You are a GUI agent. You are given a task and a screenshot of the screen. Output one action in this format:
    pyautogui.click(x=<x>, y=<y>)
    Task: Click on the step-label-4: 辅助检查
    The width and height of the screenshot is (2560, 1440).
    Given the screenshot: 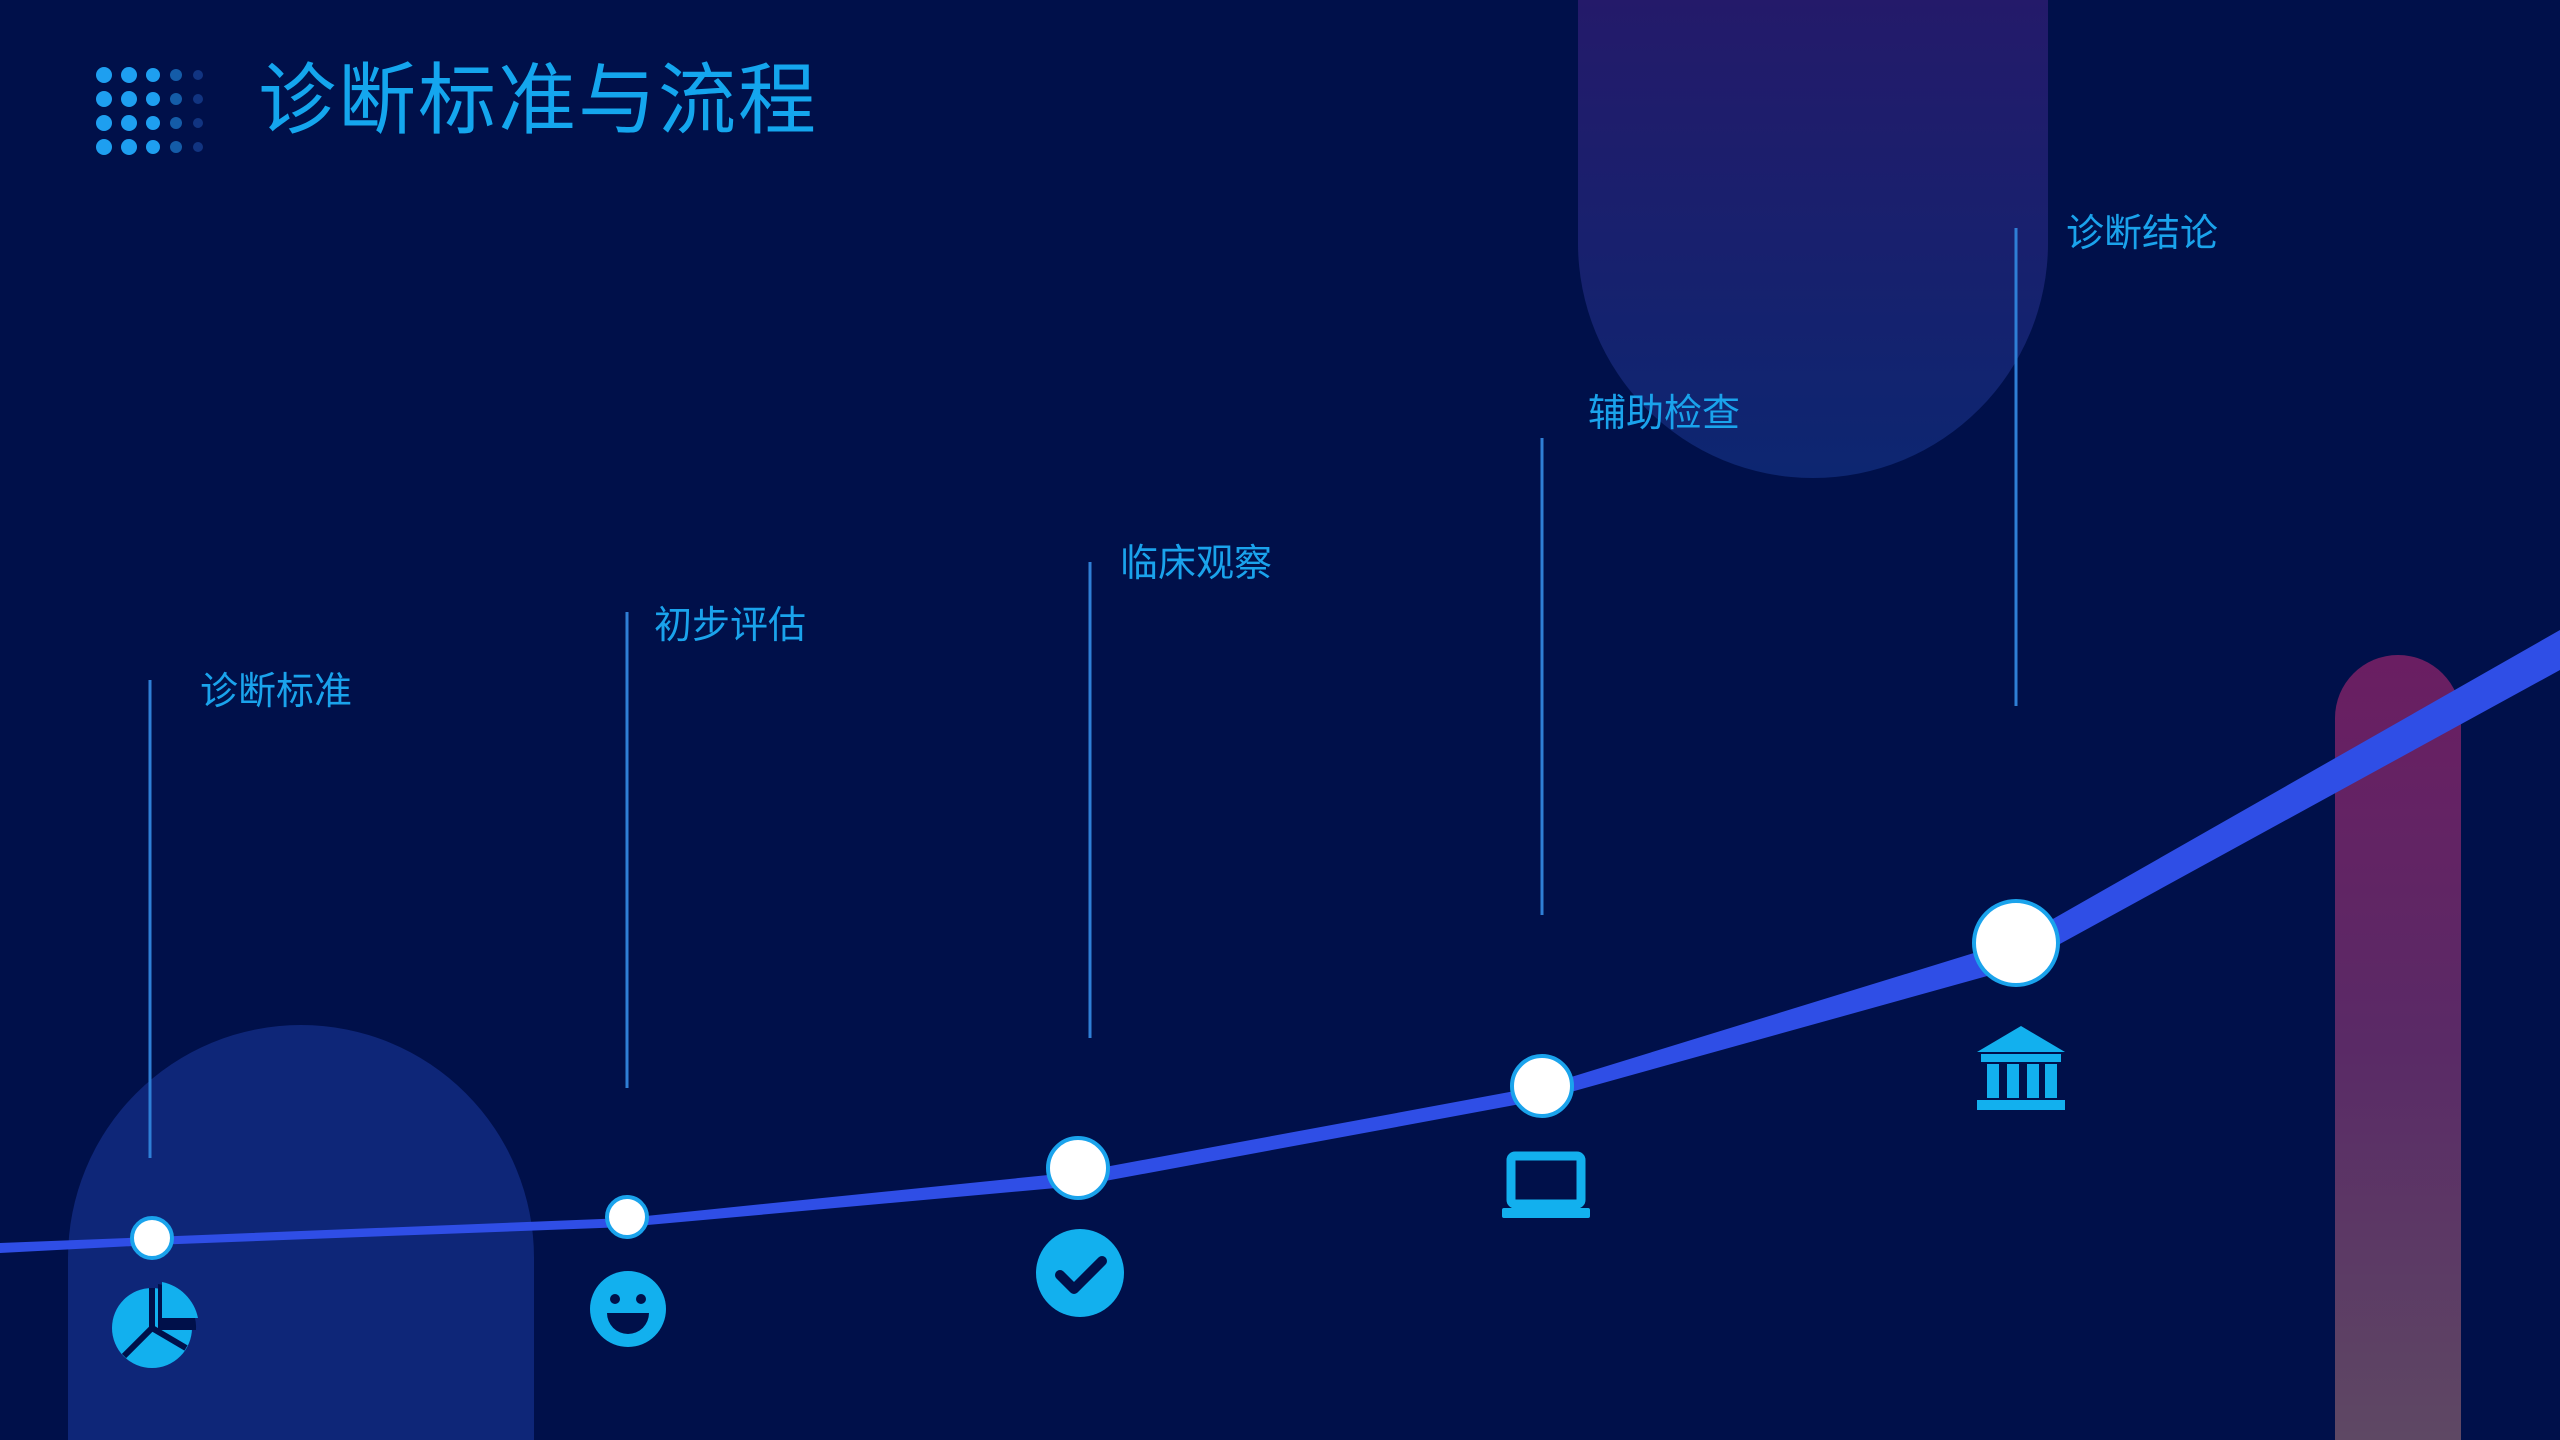 What is the action you would take?
    pyautogui.click(x=1664, y=413)
    